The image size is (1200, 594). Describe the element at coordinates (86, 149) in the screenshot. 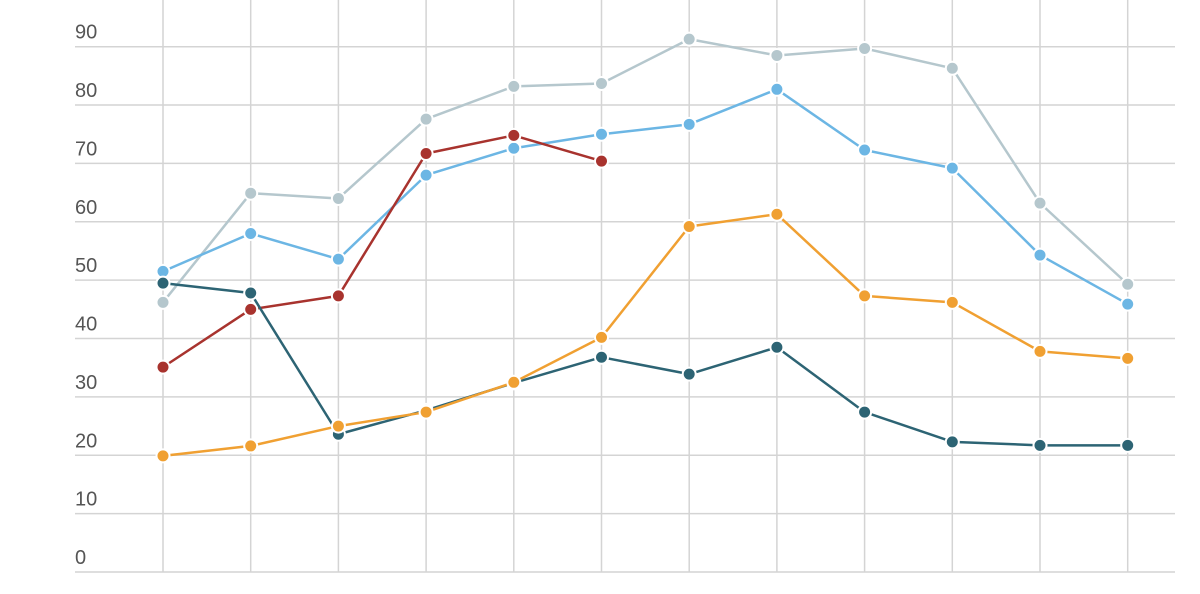

I see `y-tick-label: 70` at that location.